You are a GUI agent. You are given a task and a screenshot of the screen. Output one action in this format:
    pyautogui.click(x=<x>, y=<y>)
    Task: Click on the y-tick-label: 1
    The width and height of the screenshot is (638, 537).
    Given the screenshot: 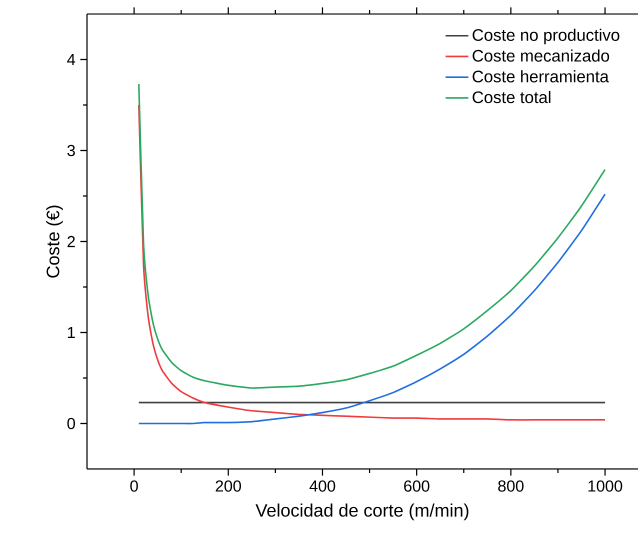 What is the action you would take?
    pyautogui.click(x=71, y=332)
    